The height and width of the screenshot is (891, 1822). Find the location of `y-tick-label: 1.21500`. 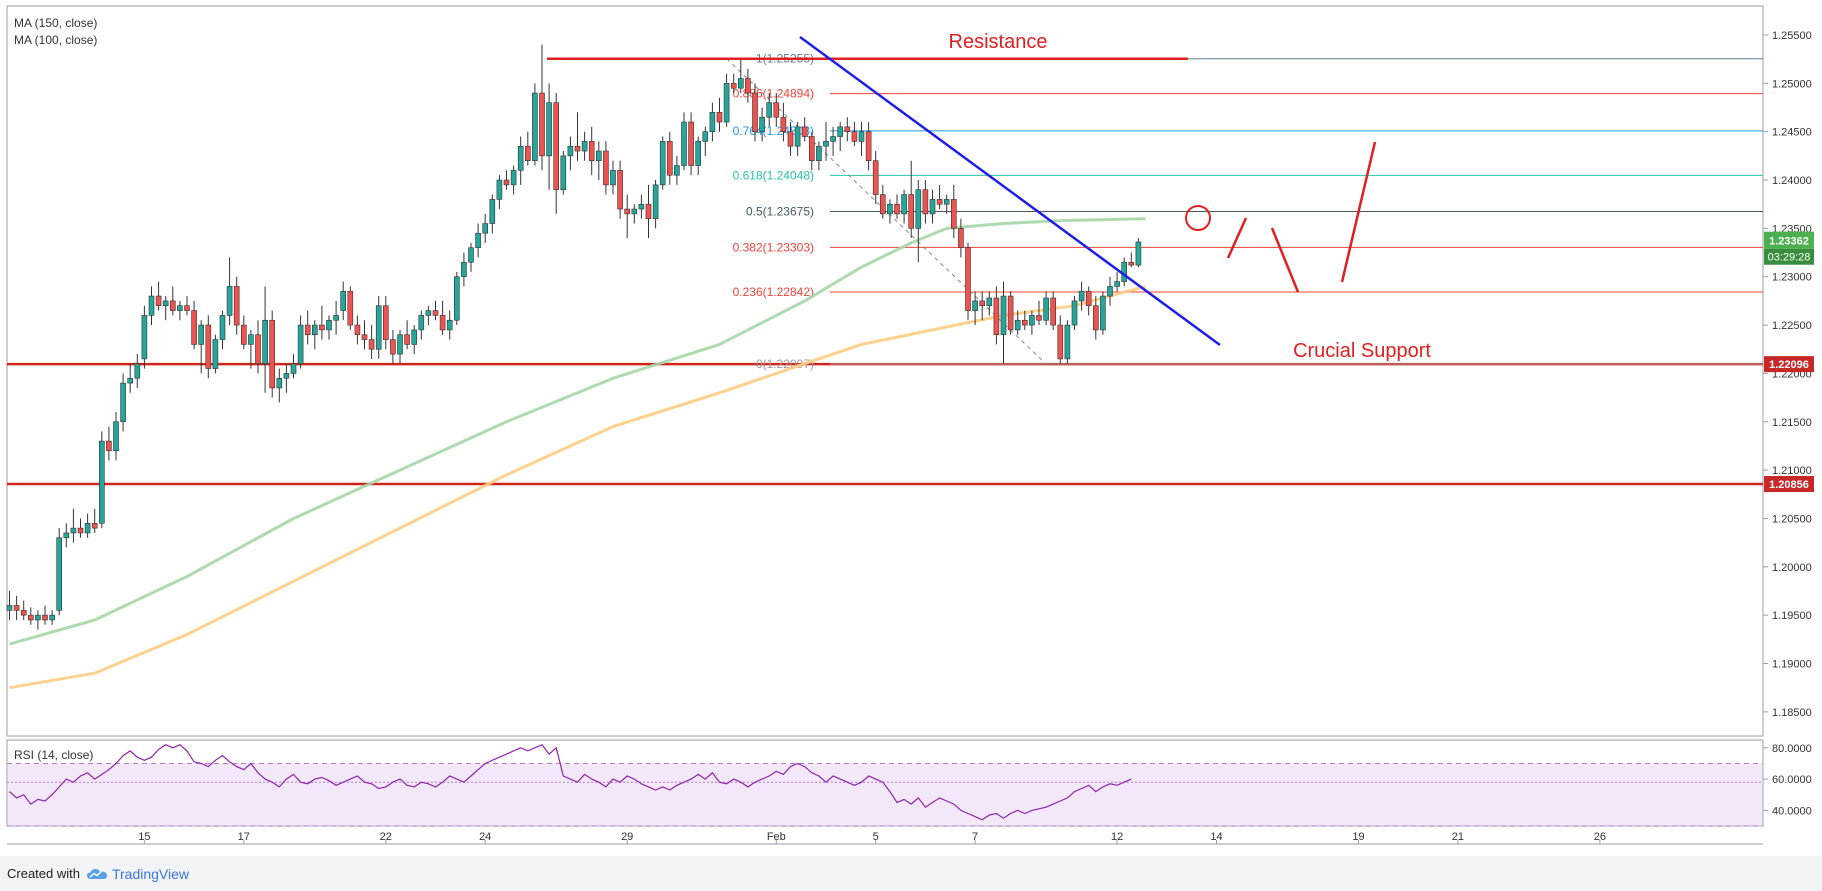

y-tick-label: 1.21500 is located at coordinates (1792, 423).